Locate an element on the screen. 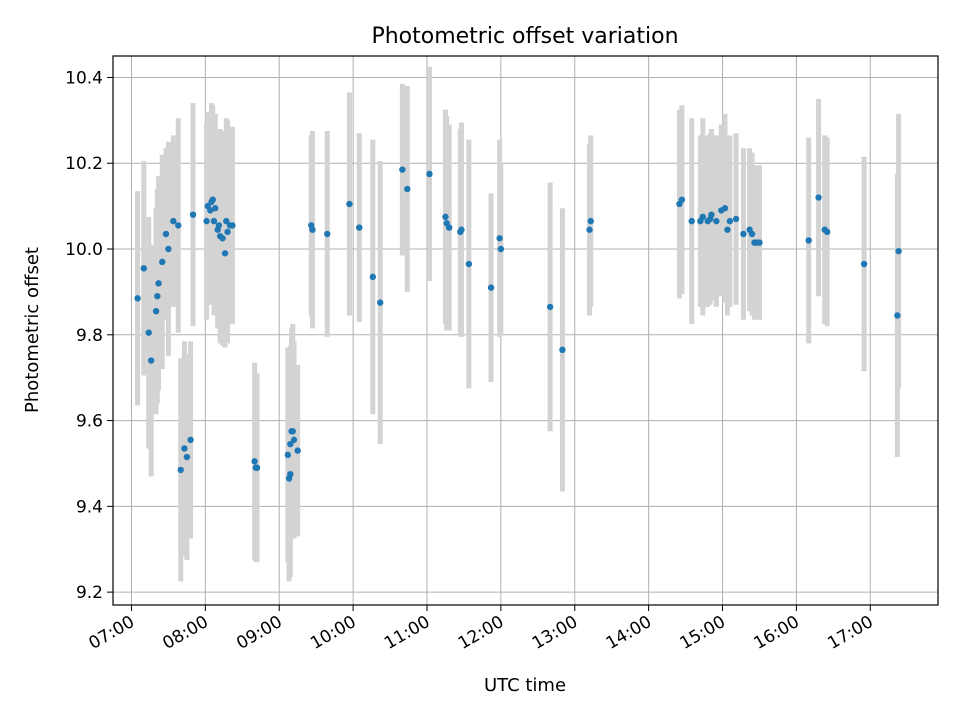  chart-title: Photometric offset variation is located at coordinates (524, 36).